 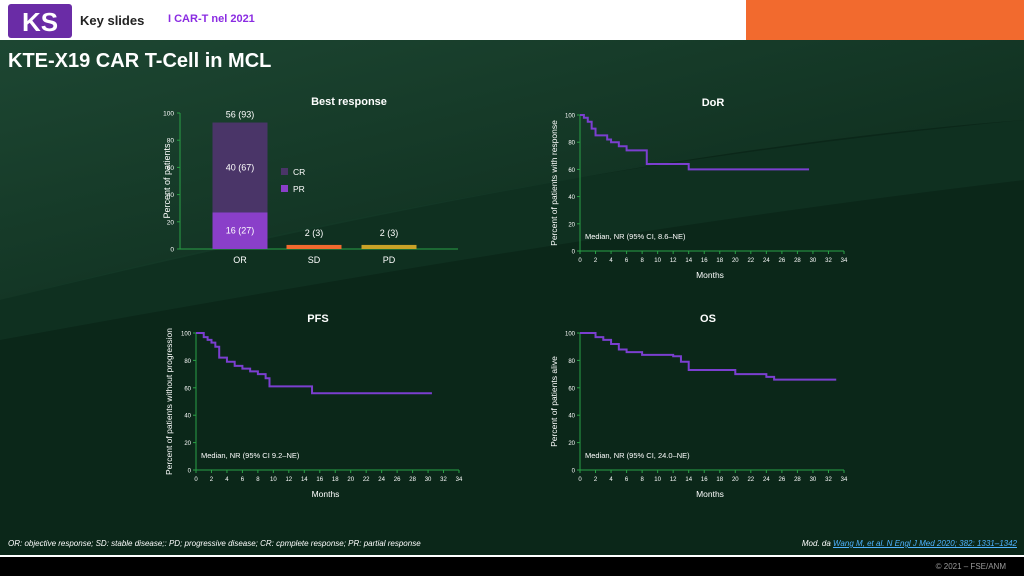 I want to click on os-x-tick-label: 2, so click(x=596, y=480).